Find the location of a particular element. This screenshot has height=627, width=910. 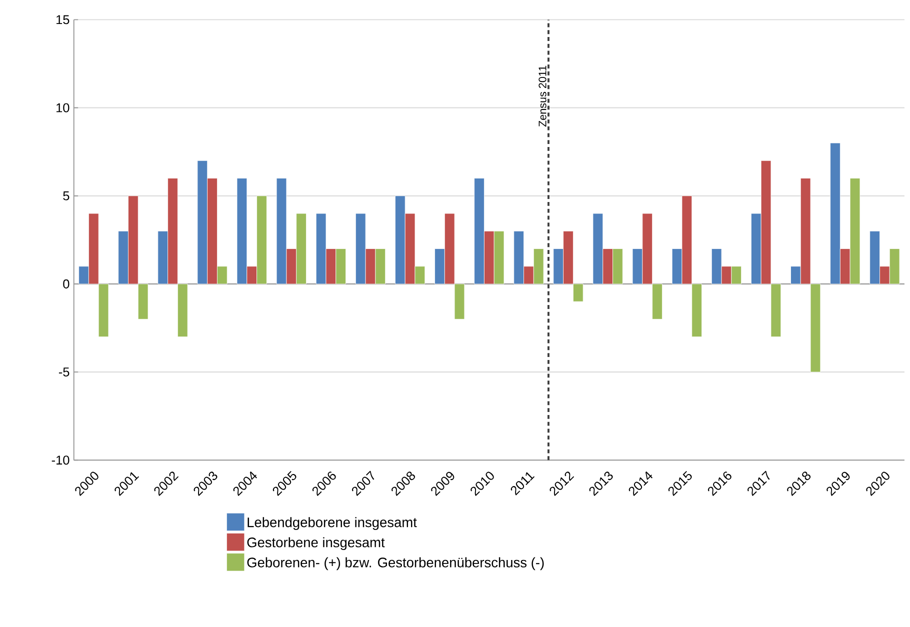

legend-label: Gestorbene insgesamt is located at coordinates (316, 543).